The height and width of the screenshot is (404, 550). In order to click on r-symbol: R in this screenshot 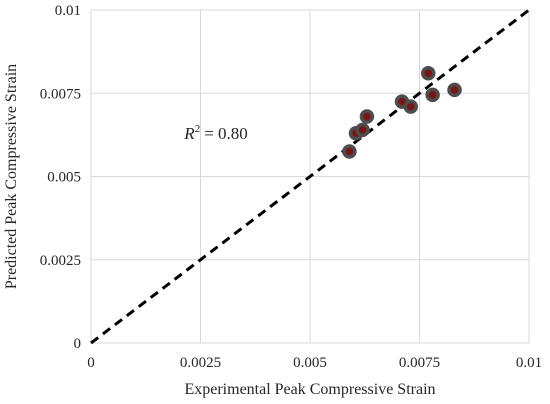, I will do `click(189, 133)`.